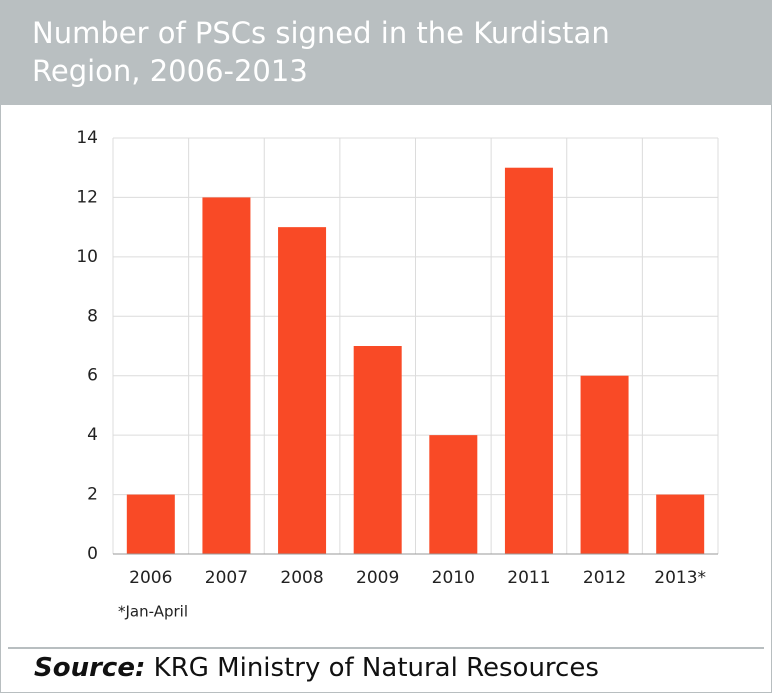  What do you see at coordinates (604, 578) in the screenshot?
I see `x-tick-label: 2012` at bounding box center [604, 578].